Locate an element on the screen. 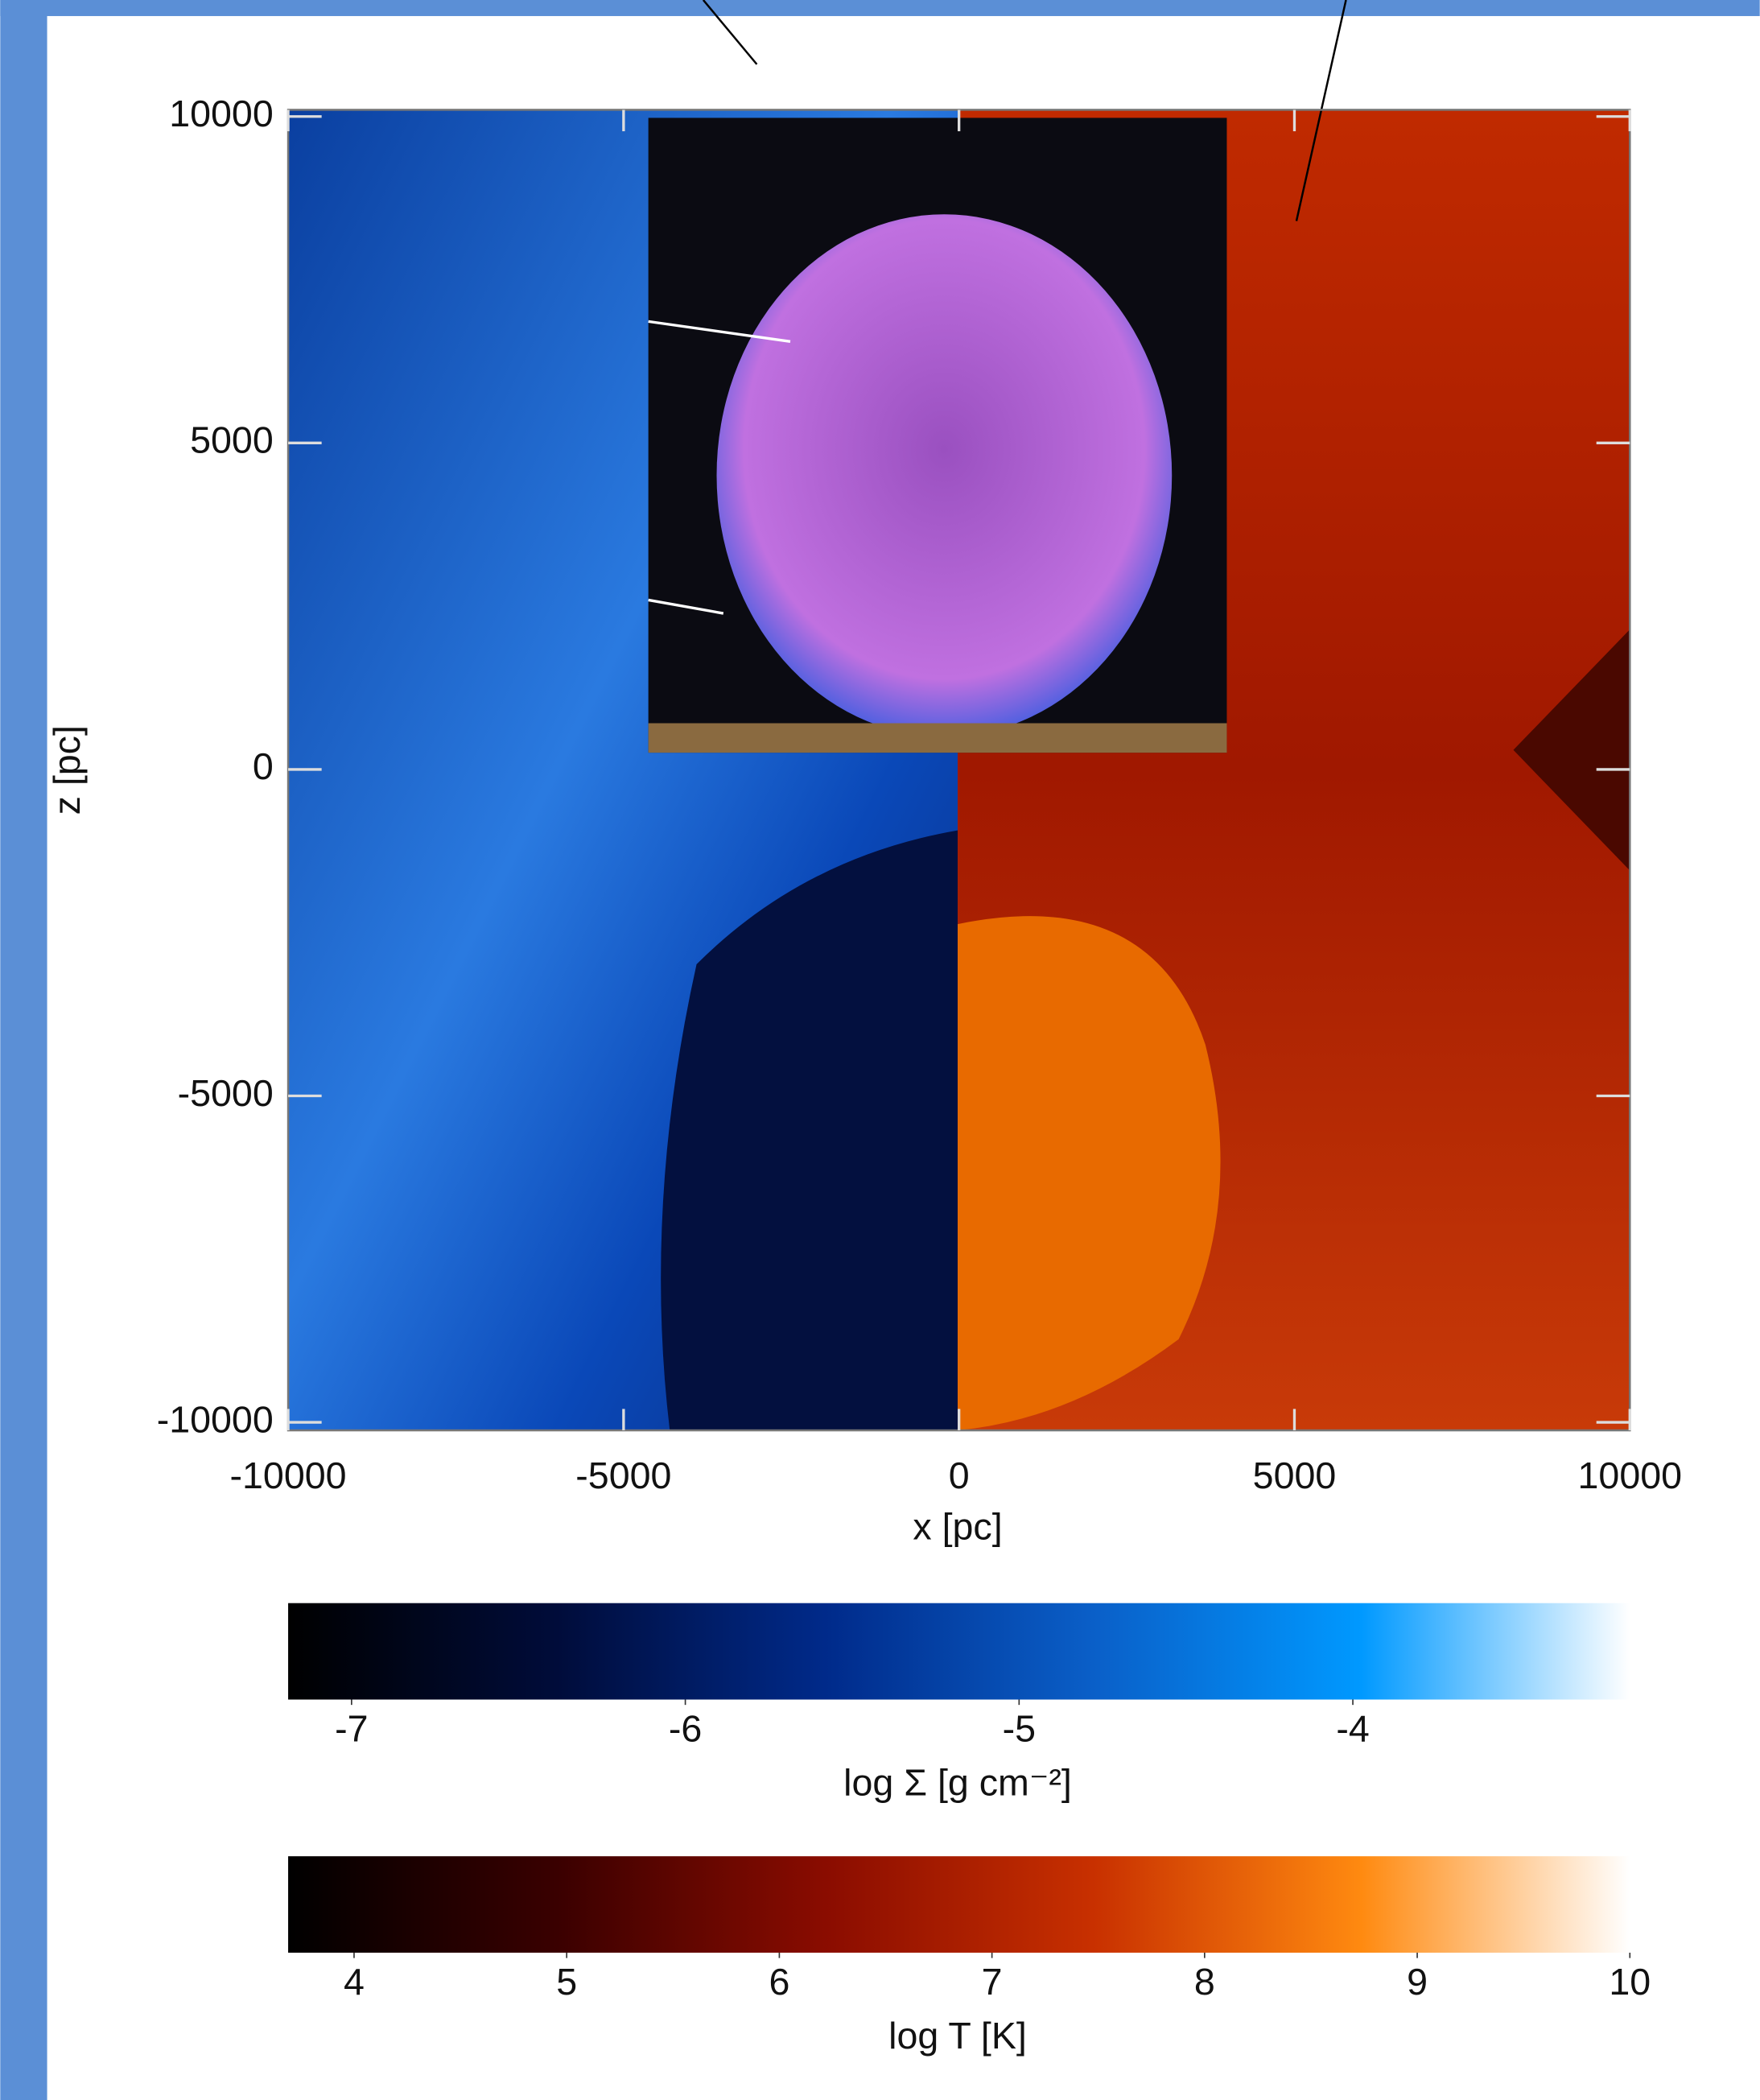  y-tick-label: 0 is located at coordinates (263, 766).